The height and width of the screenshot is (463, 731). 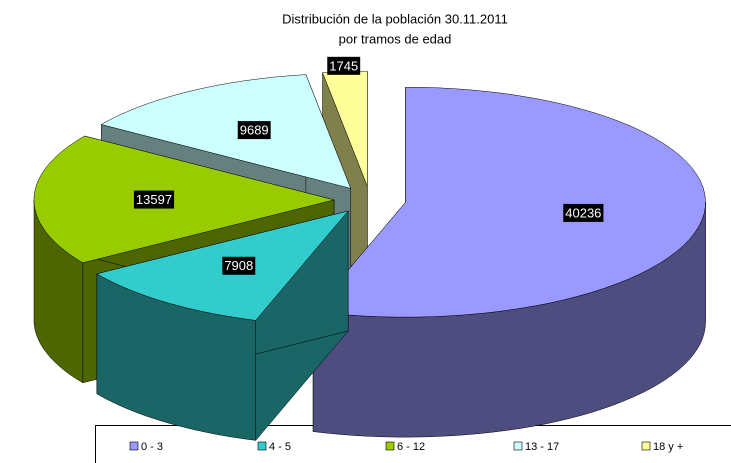 What do you see at coordinates (280, 447) in the screenshot?
I see `legend-label: 4 - 5` at bounding box center [280, 447].